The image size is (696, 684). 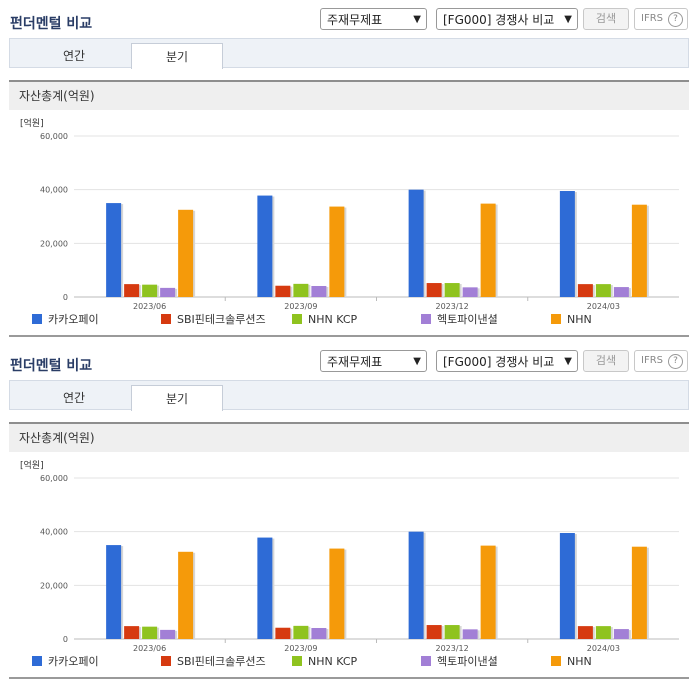 I want to click on y-tick-label: 20,000, so click(x=54, y=243).